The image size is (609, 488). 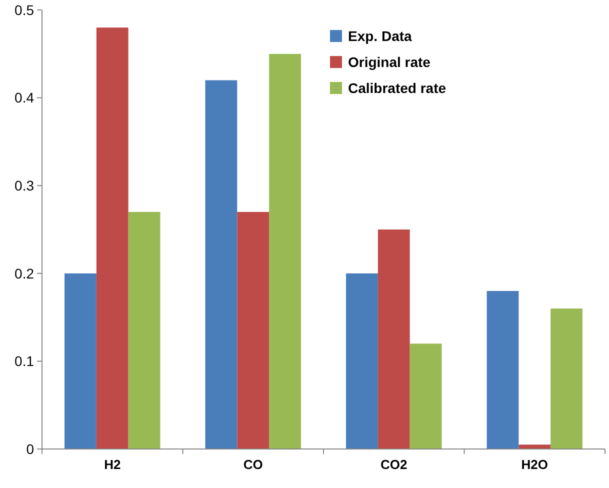 What do you see at coordinates (253, 464) in the screenshot?
I see `x-tick-label: CO` at bounding box center [253, 464].